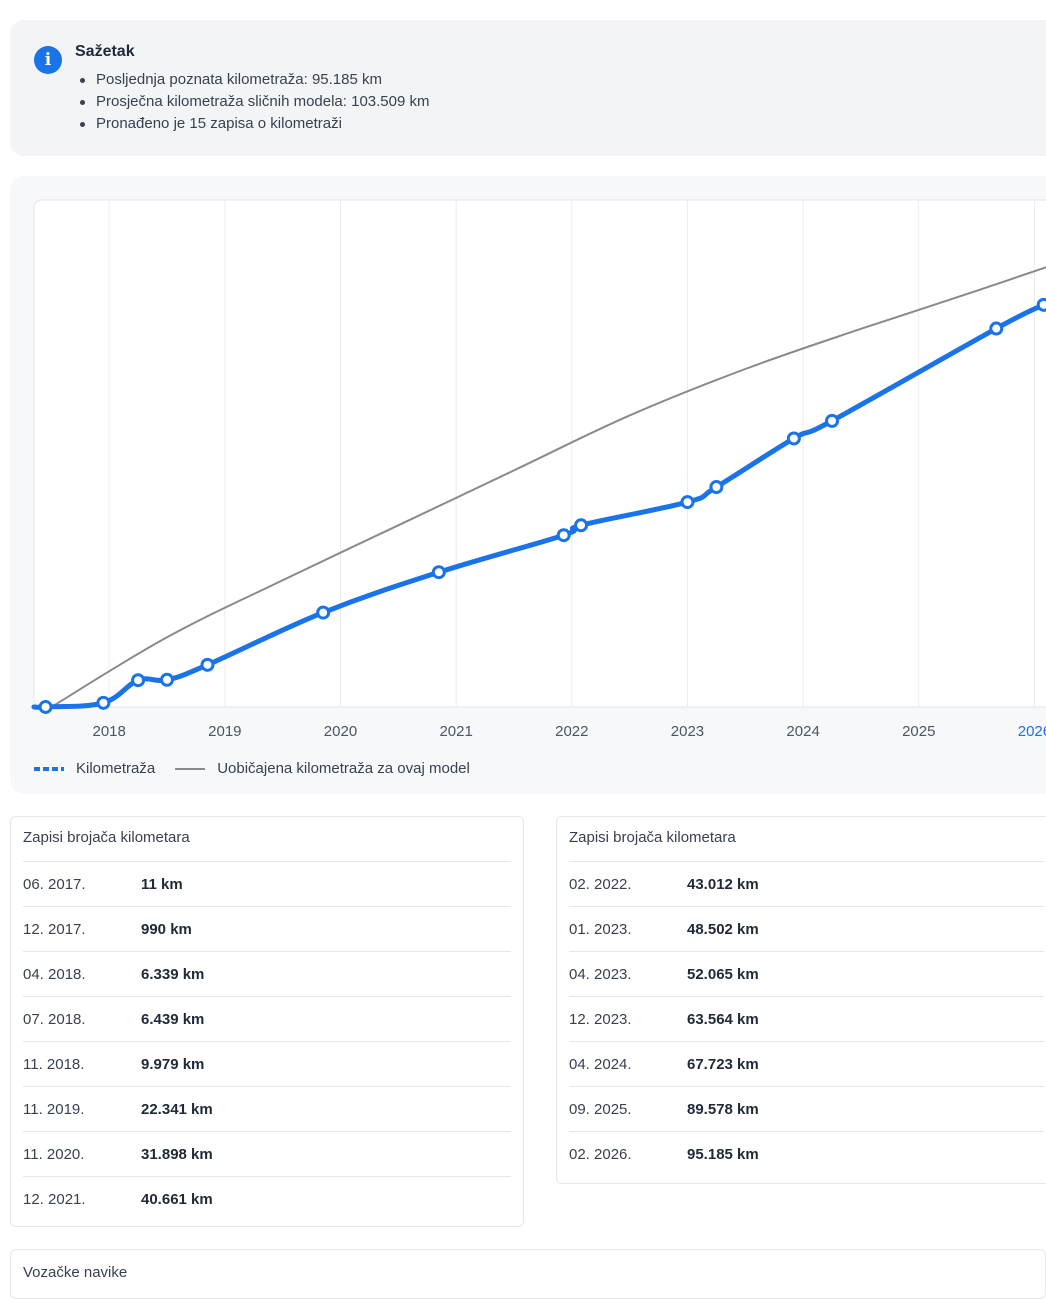 Image resolution: width=1046 pixels, height=1299 pixels. What do you see at coordinates (267, 1018) in the screenshot?
I see `table-row: 07. 2018. 6.439 km` at bounding box center [267, 1018].